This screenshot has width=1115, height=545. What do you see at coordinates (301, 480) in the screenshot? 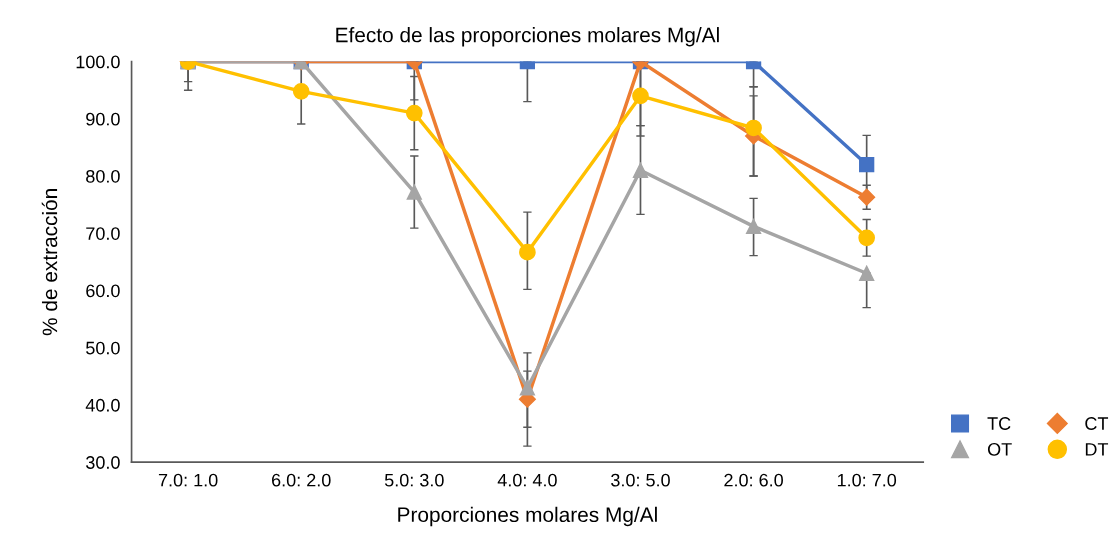
I see `x-tick-label: 6.0: 2.0` at bounding box center [301, 480].